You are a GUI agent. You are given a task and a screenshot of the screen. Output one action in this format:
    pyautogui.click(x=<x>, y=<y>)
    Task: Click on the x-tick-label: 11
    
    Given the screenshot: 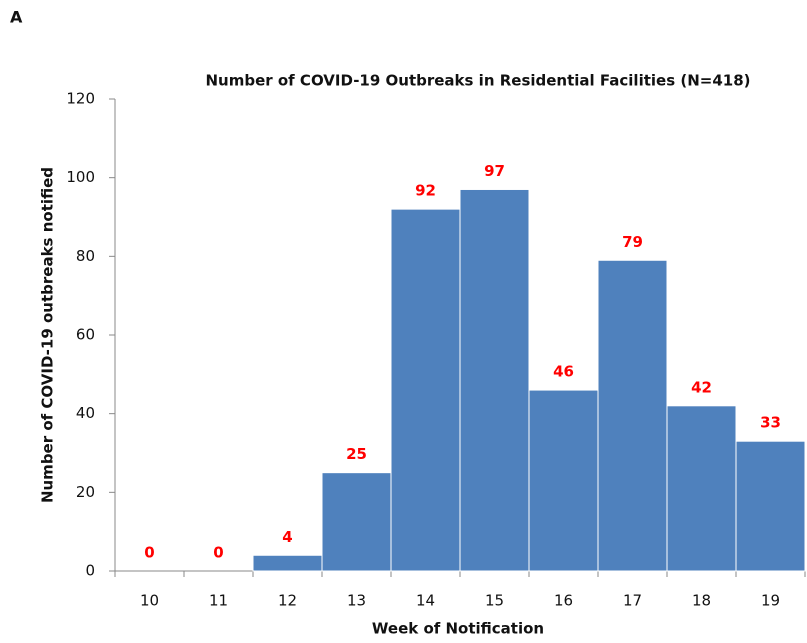 What is the action you would take?
    pyautogui.click(x=218, y=601)
    